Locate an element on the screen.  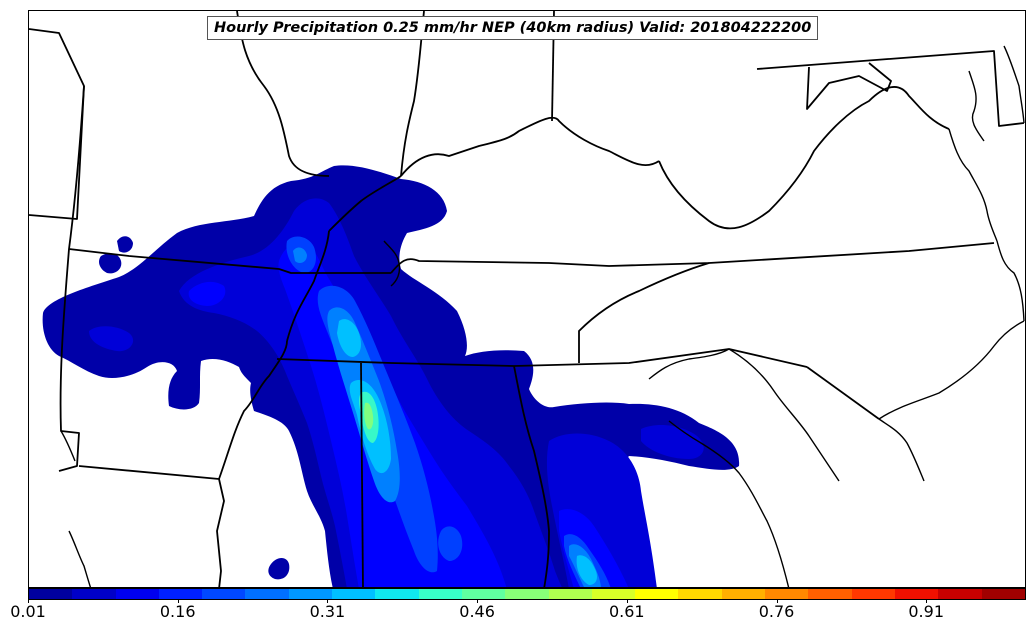
colorbar-tick-label: 0.76 is located at coordinates (776, 611).